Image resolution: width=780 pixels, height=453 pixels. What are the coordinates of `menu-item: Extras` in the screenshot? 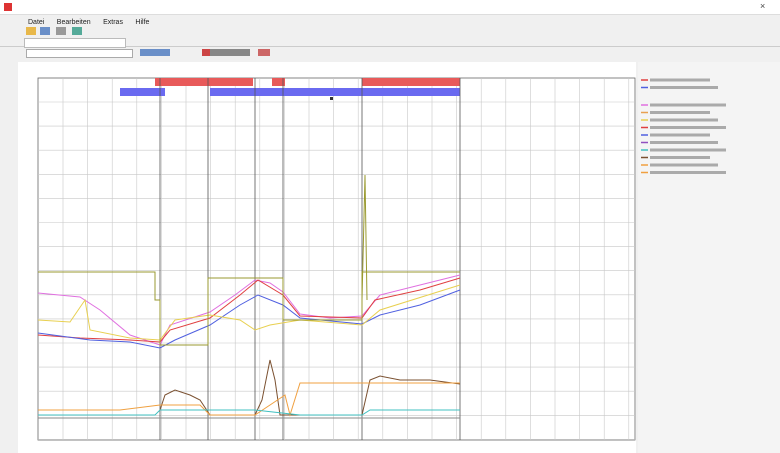 It's located at (113, 22).